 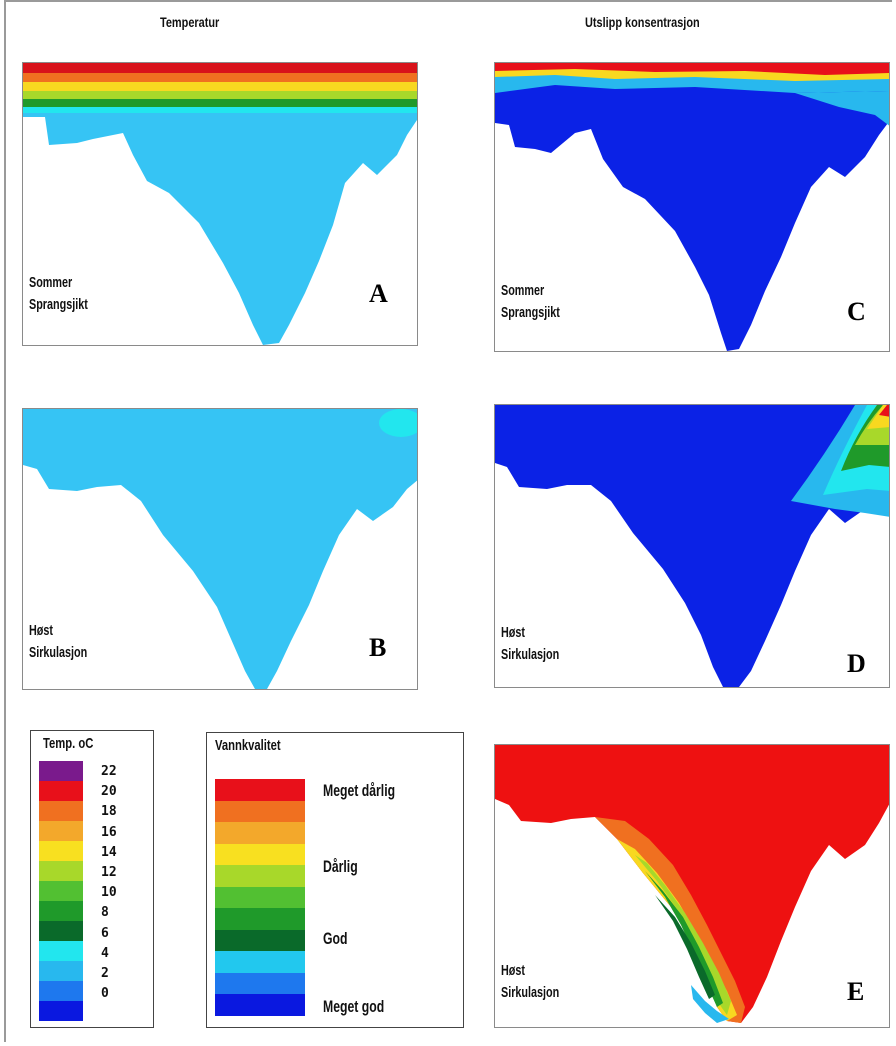 I want to click on panel-b-season: Høst, so click(x=41, y=630).